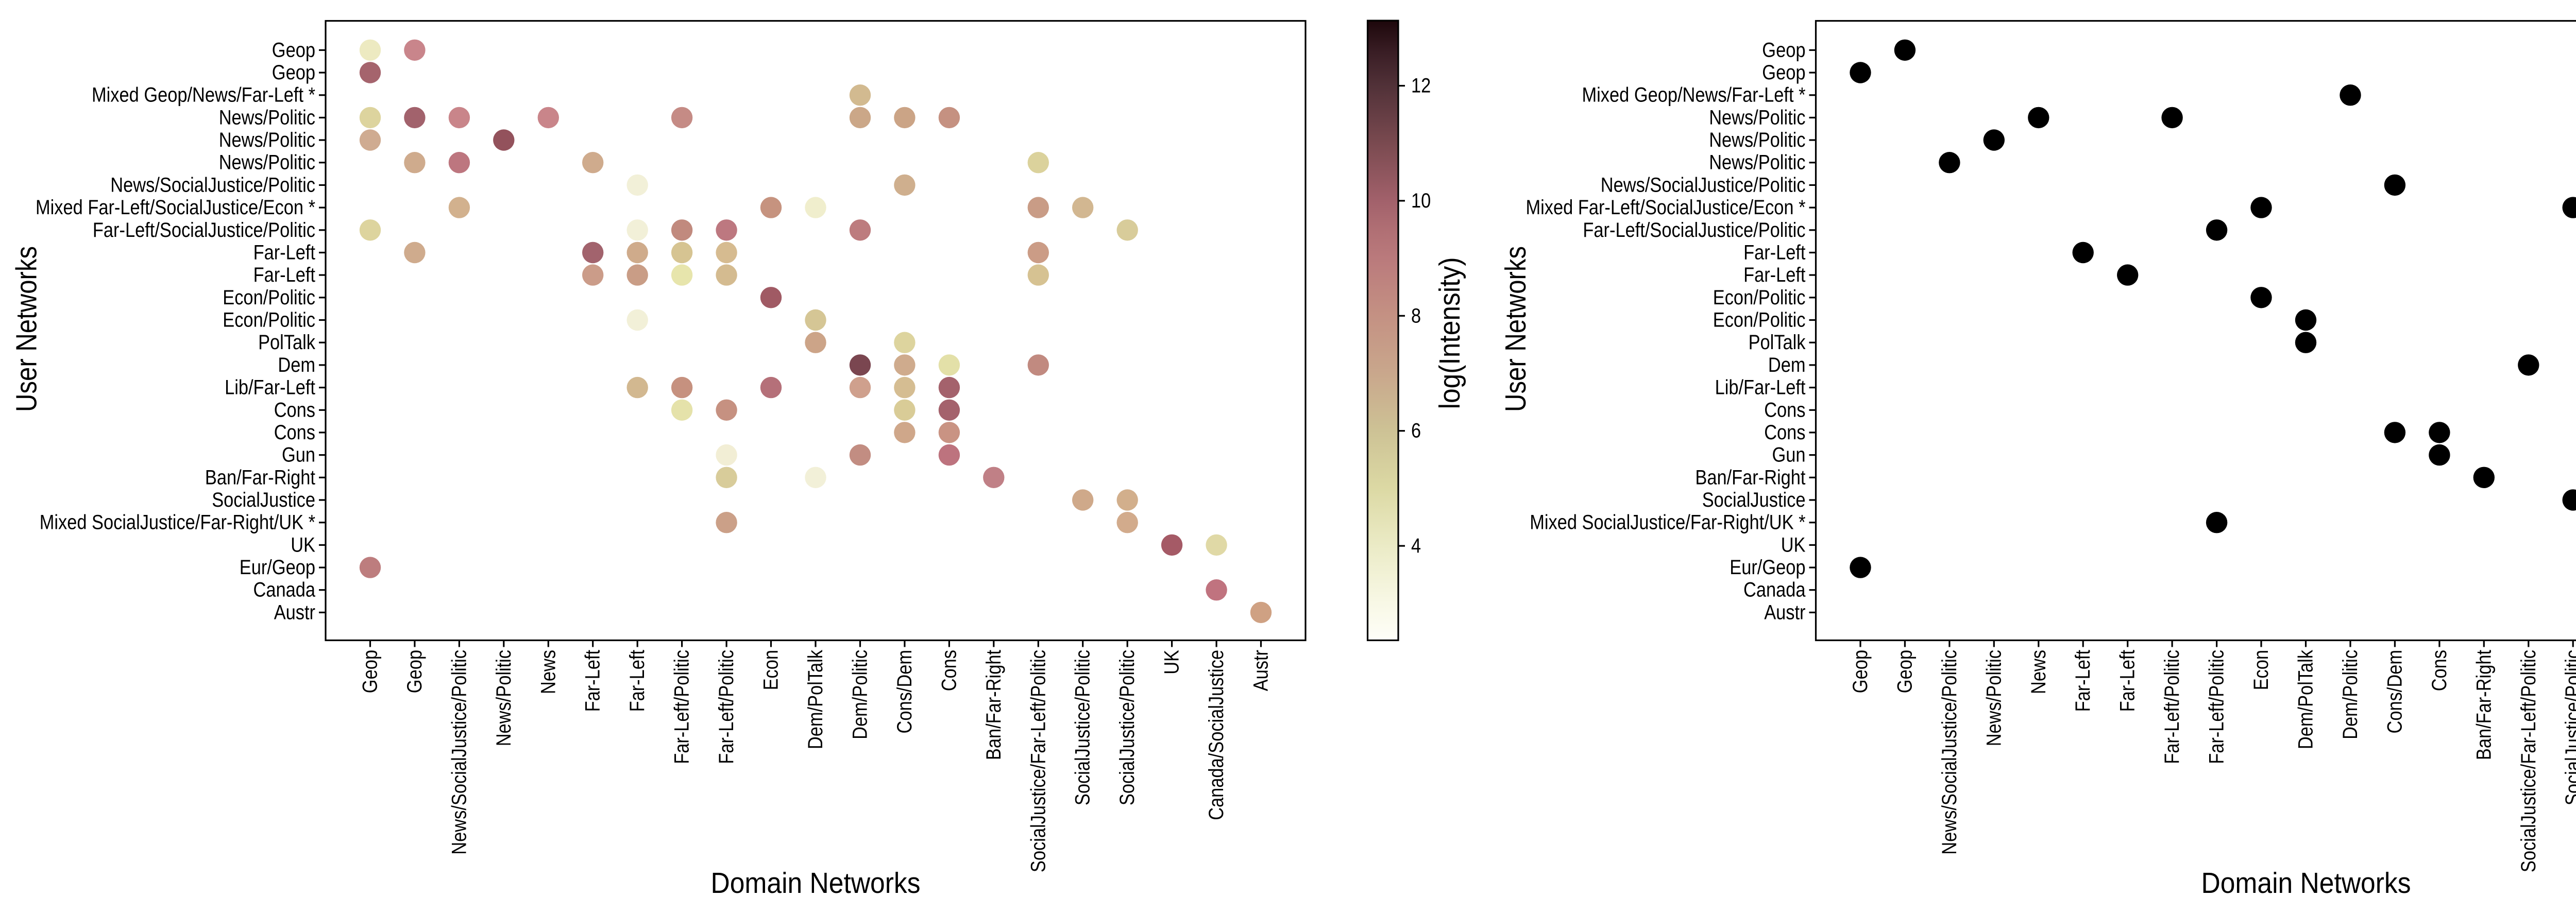 The height and width of the screenshot is (914, 2576). Describe the element at coordinates (1421, 200) in the screenshot. I see `svg-text: 10` at that location.